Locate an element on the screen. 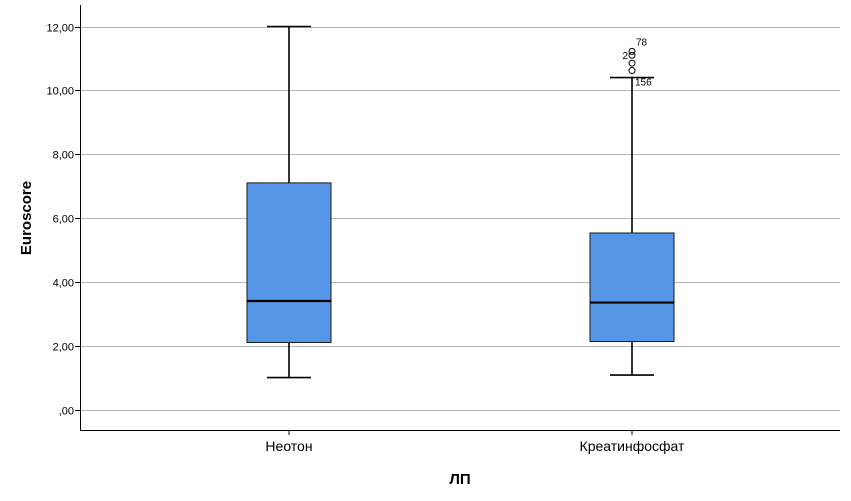  y-tick-label: ,00 is located at coordinates (66, 412).